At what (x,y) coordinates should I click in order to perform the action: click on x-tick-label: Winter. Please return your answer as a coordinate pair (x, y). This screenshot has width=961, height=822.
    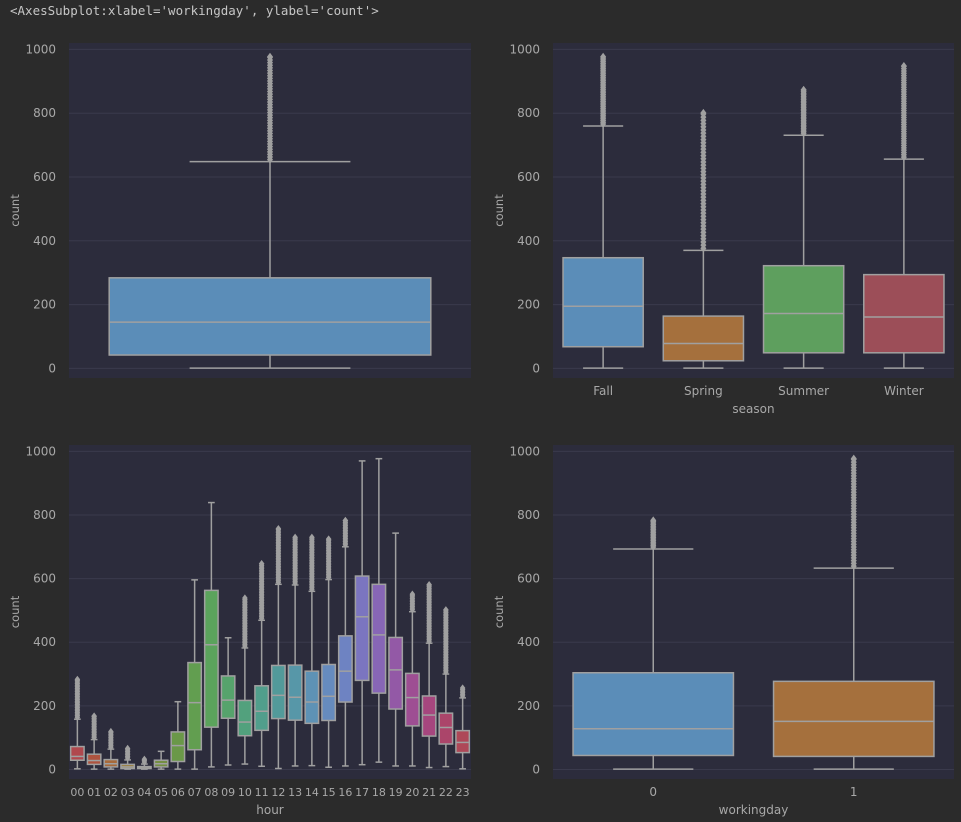
    Looking at the image, I should click on (904, 391).